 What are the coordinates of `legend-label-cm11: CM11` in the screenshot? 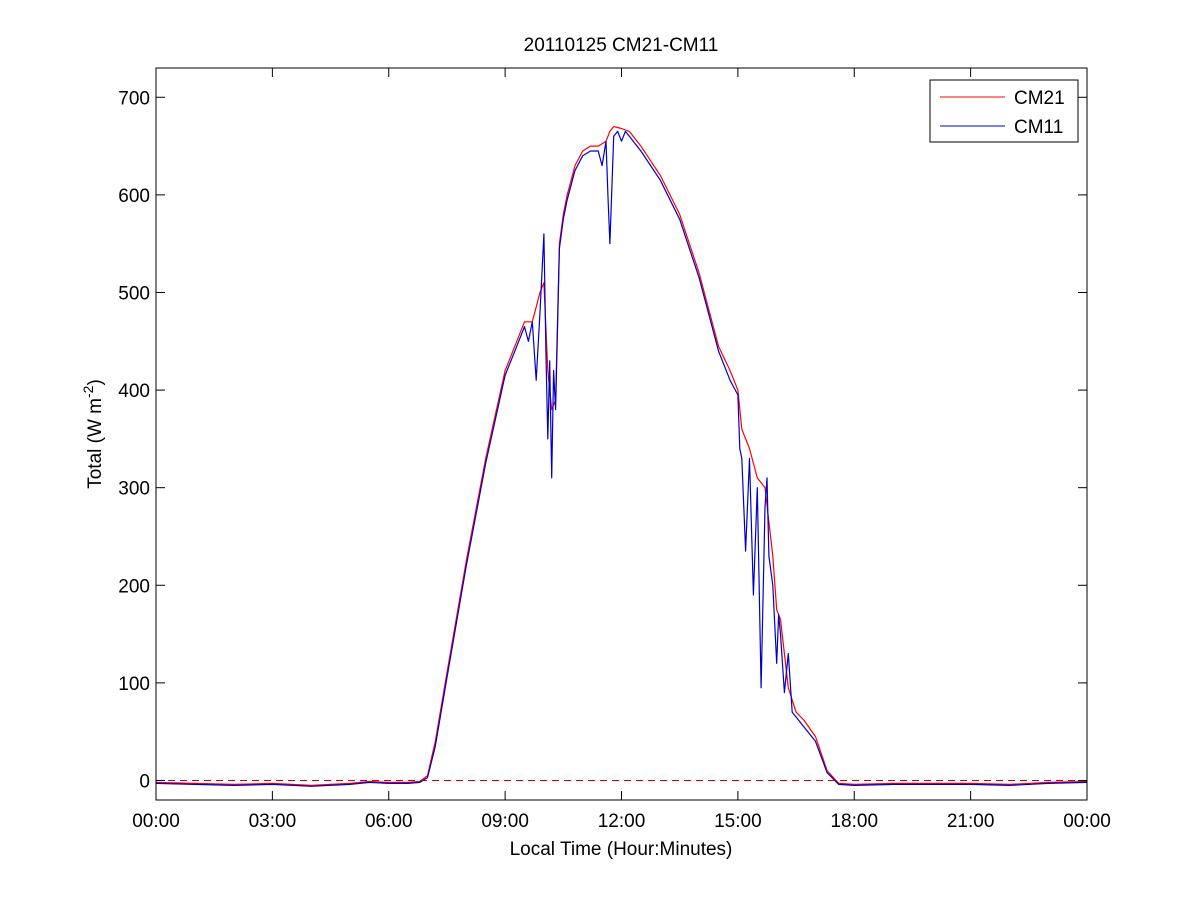 It's located at (1038, 127).